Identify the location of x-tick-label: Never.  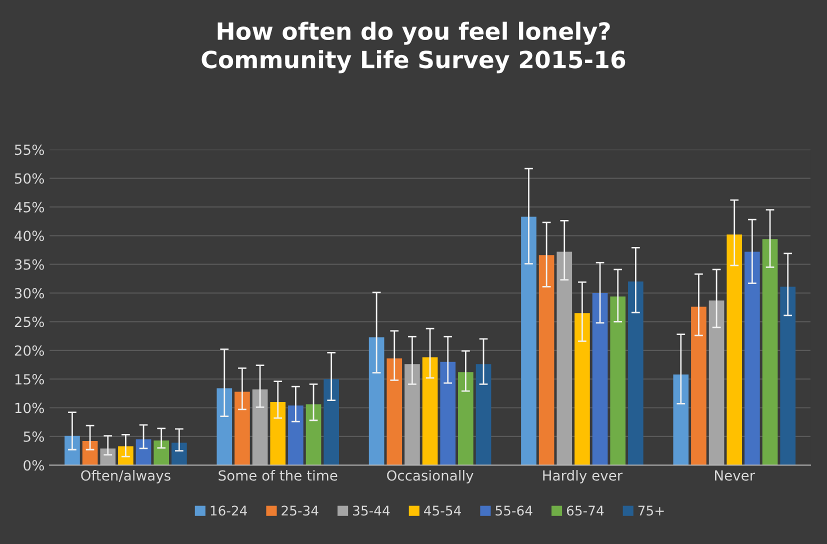
(735, 475).